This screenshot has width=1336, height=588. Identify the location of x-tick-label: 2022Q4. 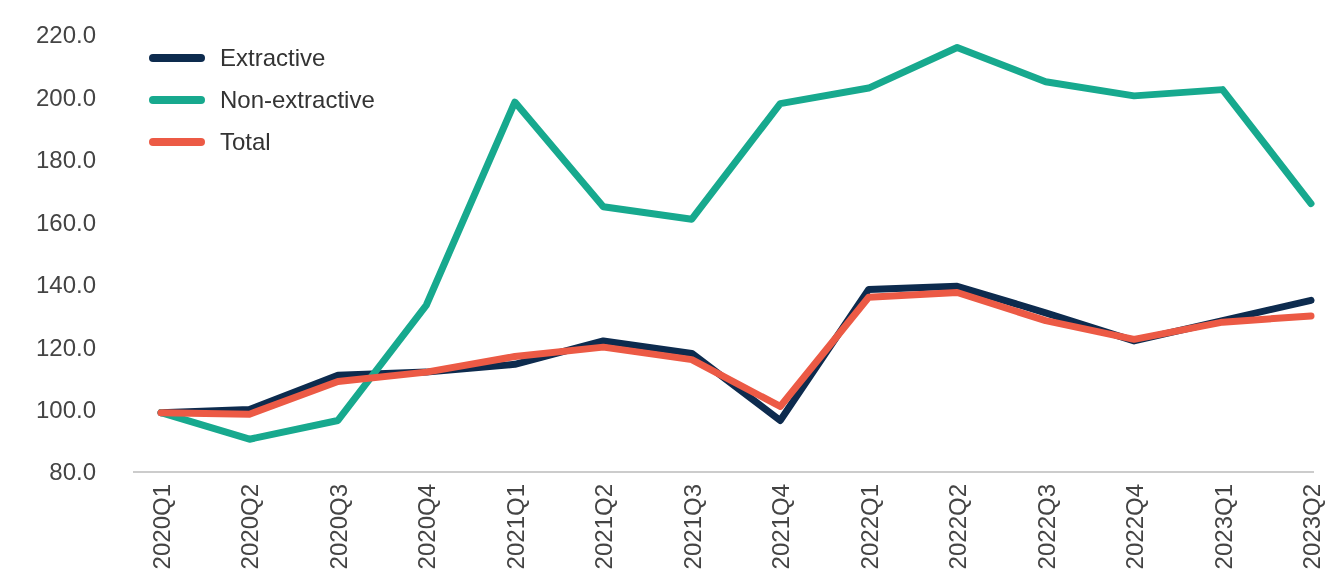
(1135, 527).